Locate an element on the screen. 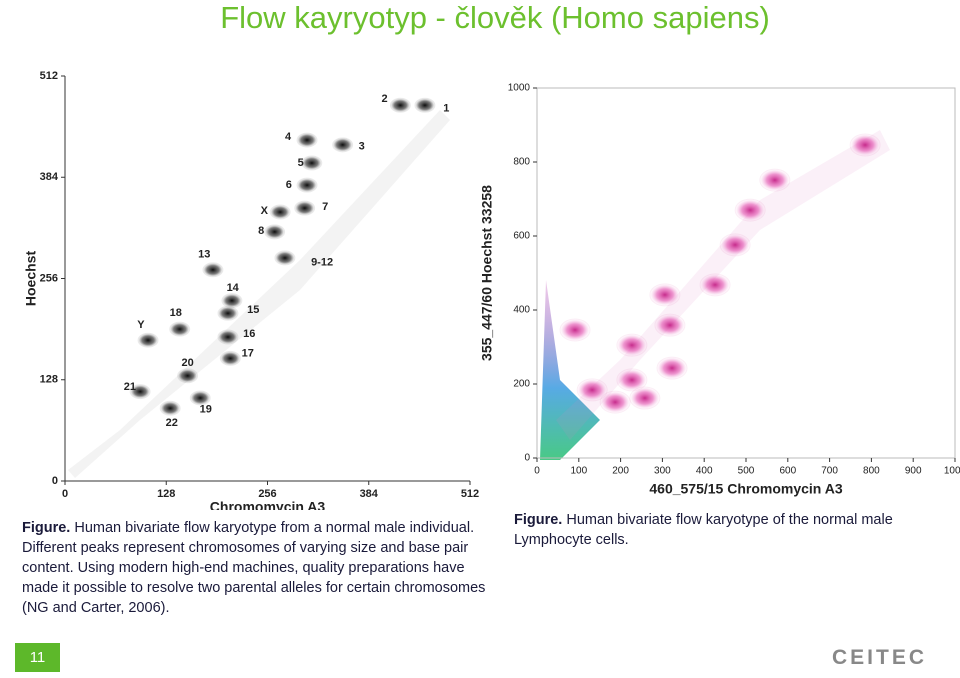  cluster-label: 14 is located at coordinates (233, 288).